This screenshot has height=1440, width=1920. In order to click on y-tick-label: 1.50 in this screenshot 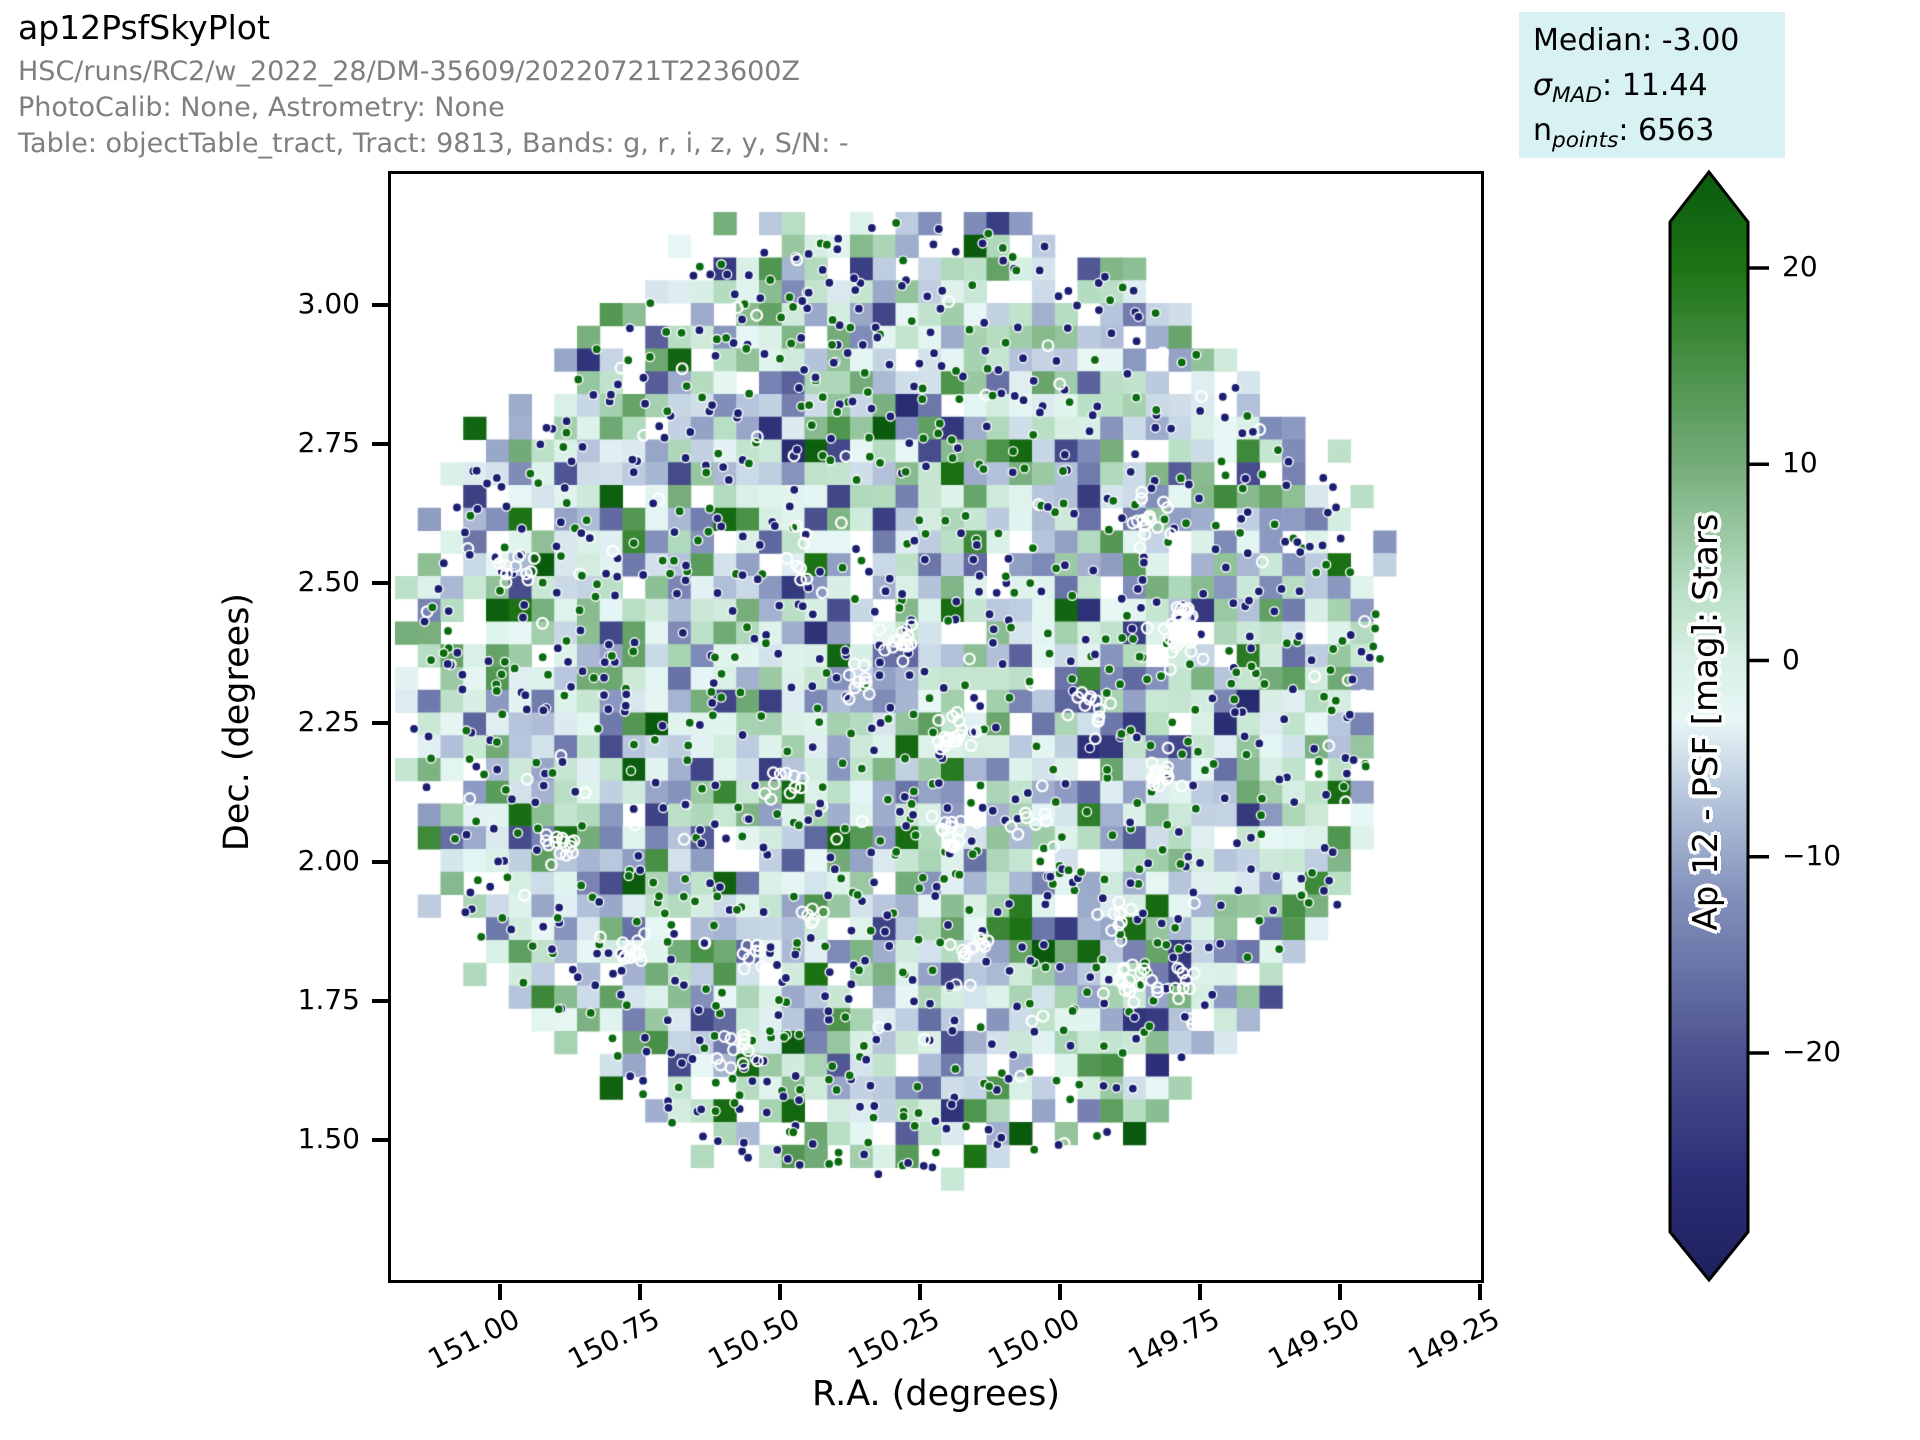, I will do `click(328, 1138)`.